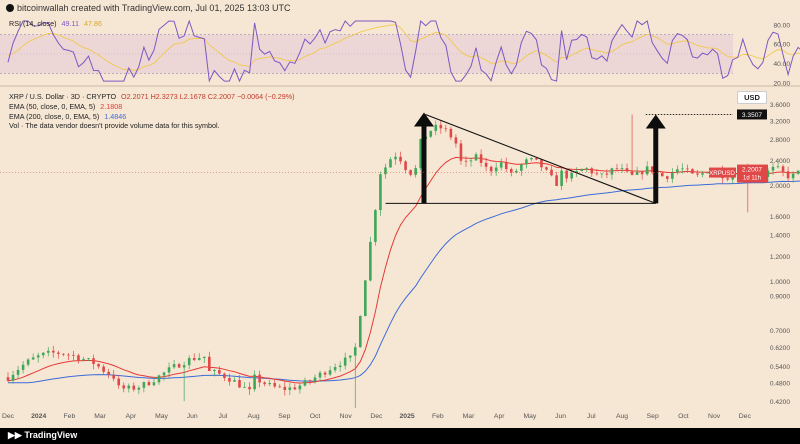 Image resolution: width=800 pixels, height=444 pixels. What do you see at coordinates (752, 97) in the screenshot?
I see `currency-button: USD` at bounding box center [752, 97].